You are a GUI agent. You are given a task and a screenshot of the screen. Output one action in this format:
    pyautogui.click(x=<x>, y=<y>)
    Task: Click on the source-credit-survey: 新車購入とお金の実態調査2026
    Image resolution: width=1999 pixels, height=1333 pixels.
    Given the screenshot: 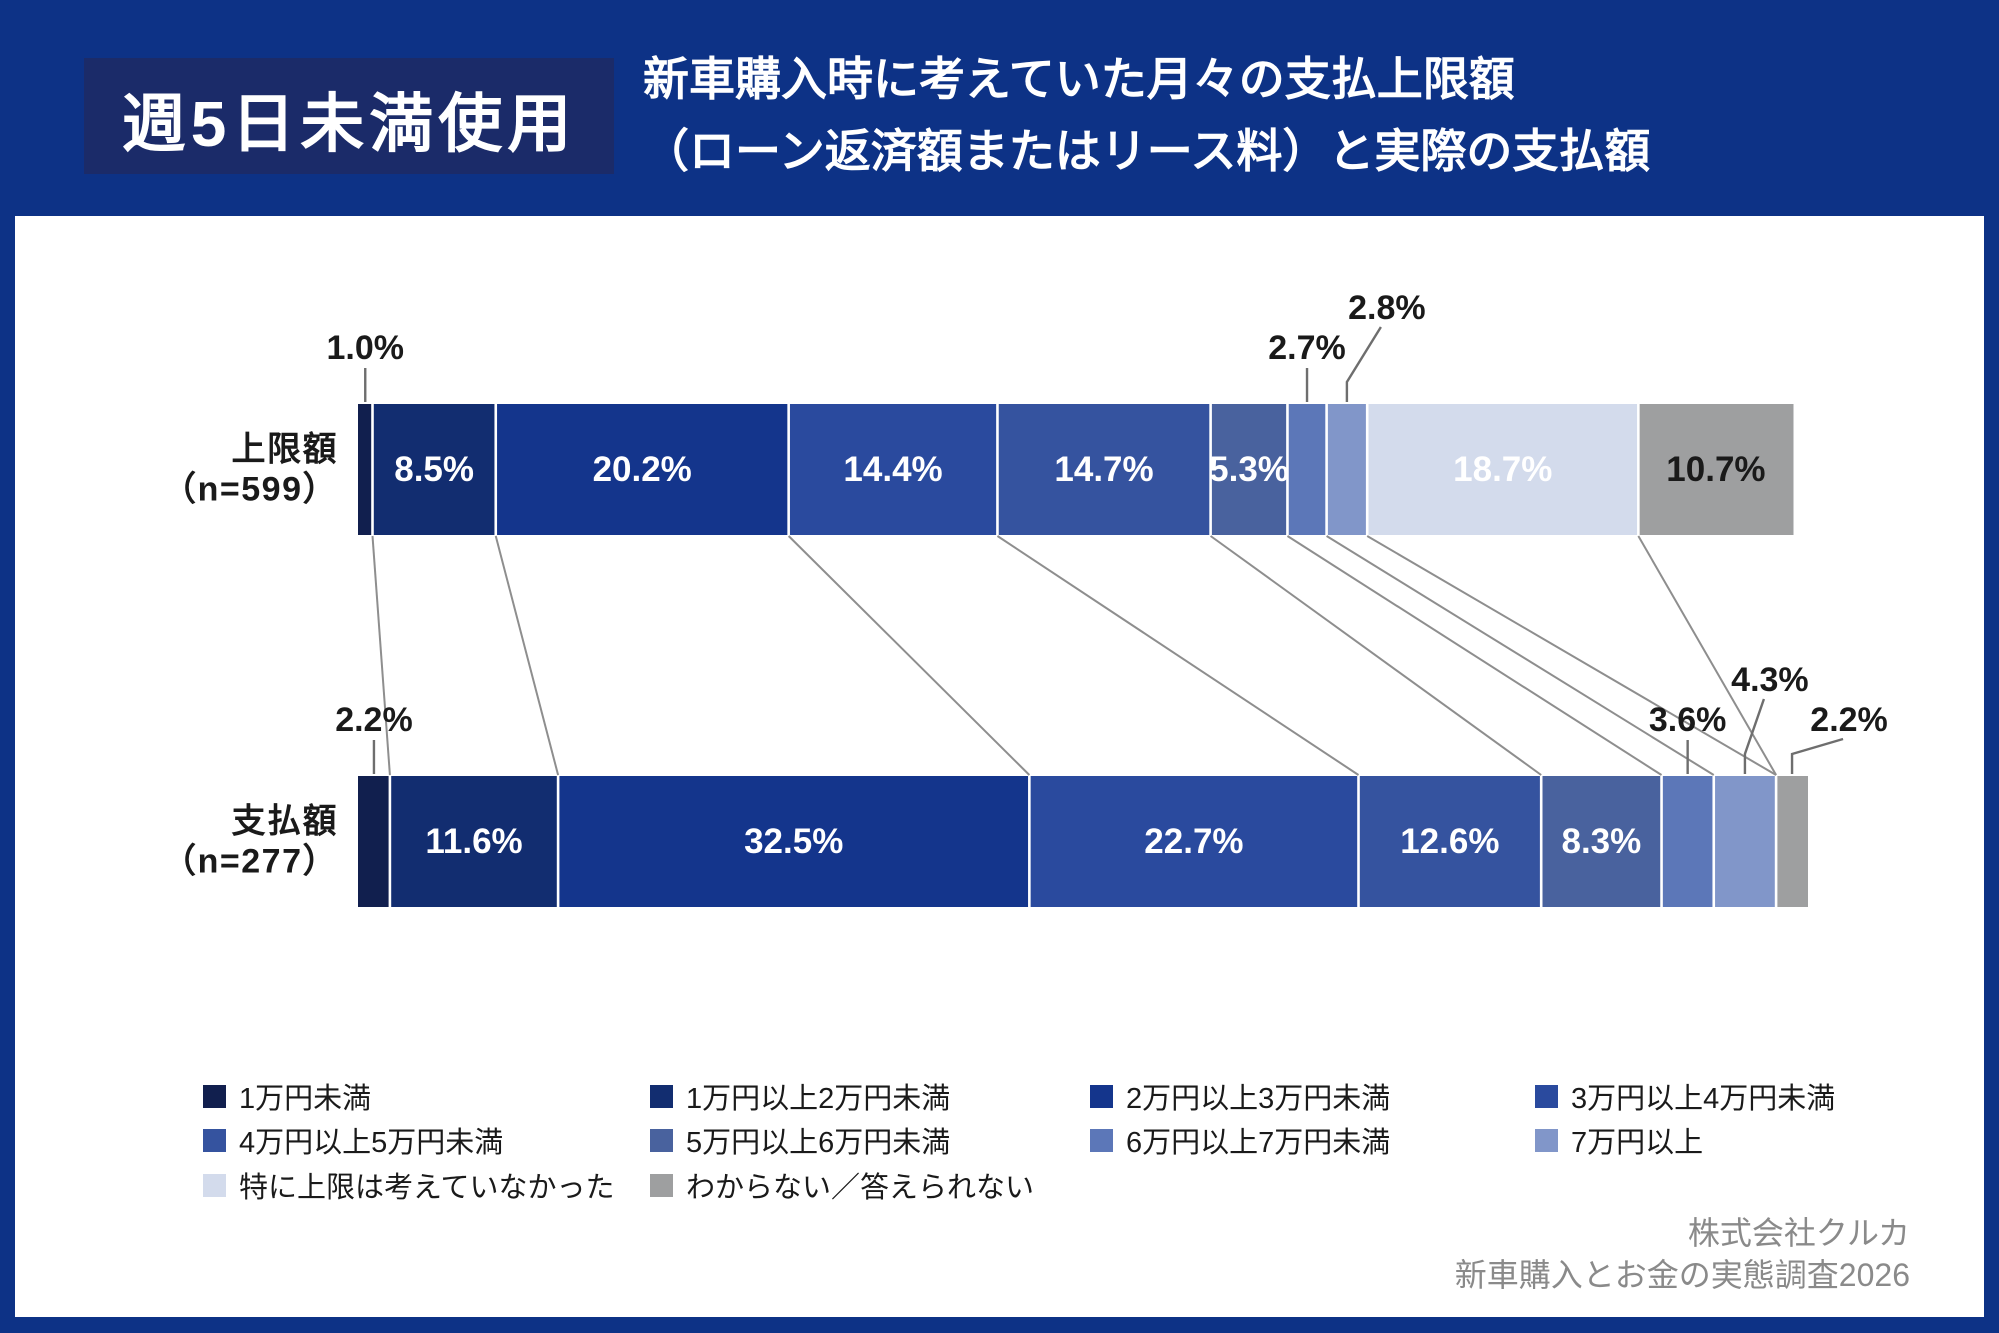 What is the action you would take?
    pyautogui.click(x=1682, y=1275)
    